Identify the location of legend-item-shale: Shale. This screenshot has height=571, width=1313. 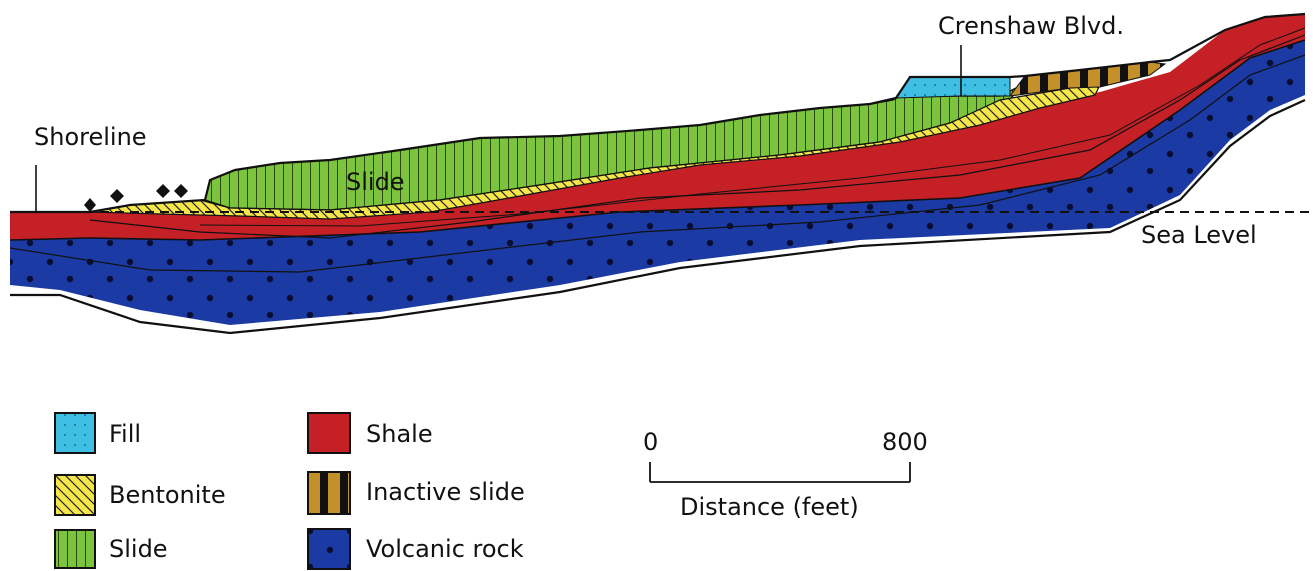
(370, 433).